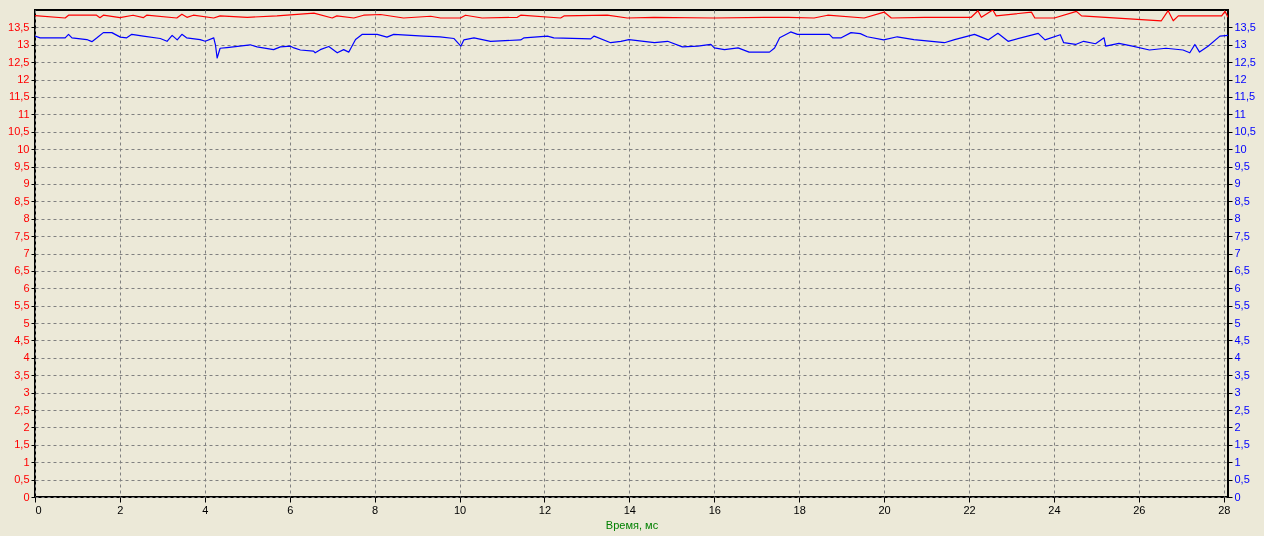  What do you see at coordinates (460, 509) in the screenshot?
I see `x-tick-label: 10` at bounding box center [460, 509].